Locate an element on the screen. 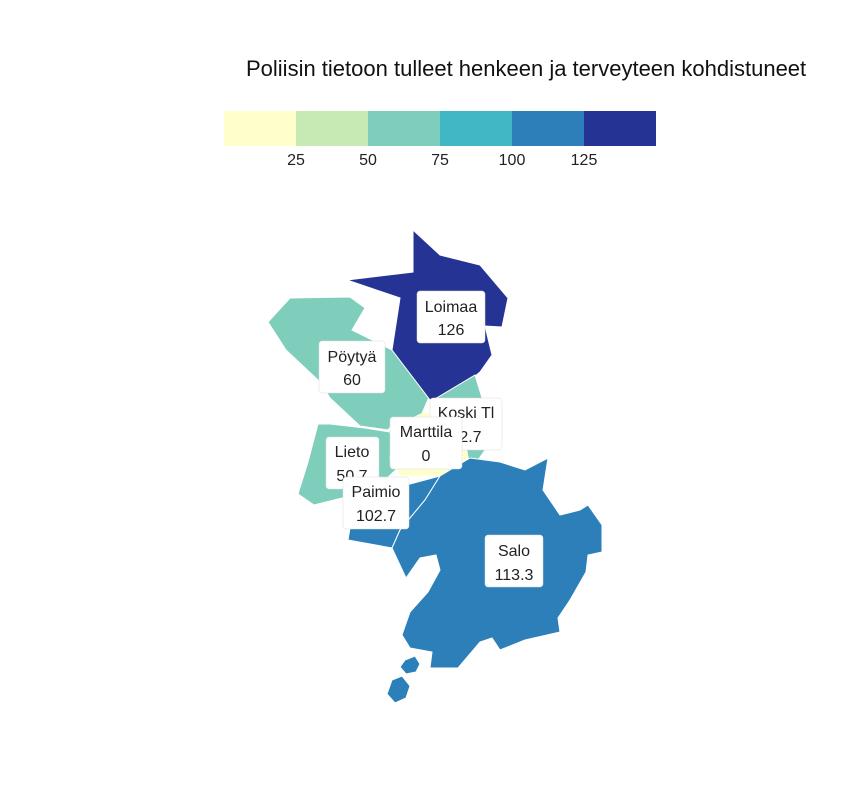  label-salo-name: Salo is located at coordinates (514, 551).